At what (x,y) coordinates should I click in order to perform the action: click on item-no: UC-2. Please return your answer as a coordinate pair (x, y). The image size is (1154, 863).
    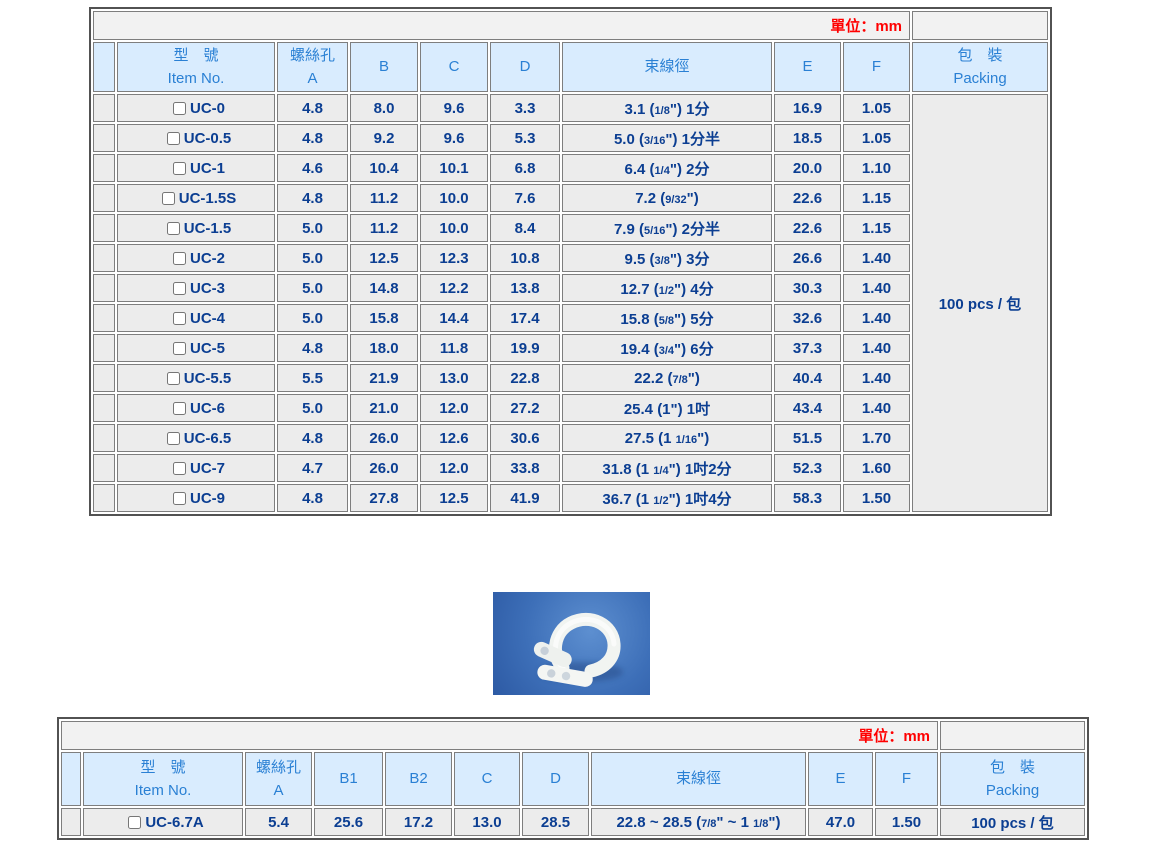
    Looking at the image, I should click on (207, 258).